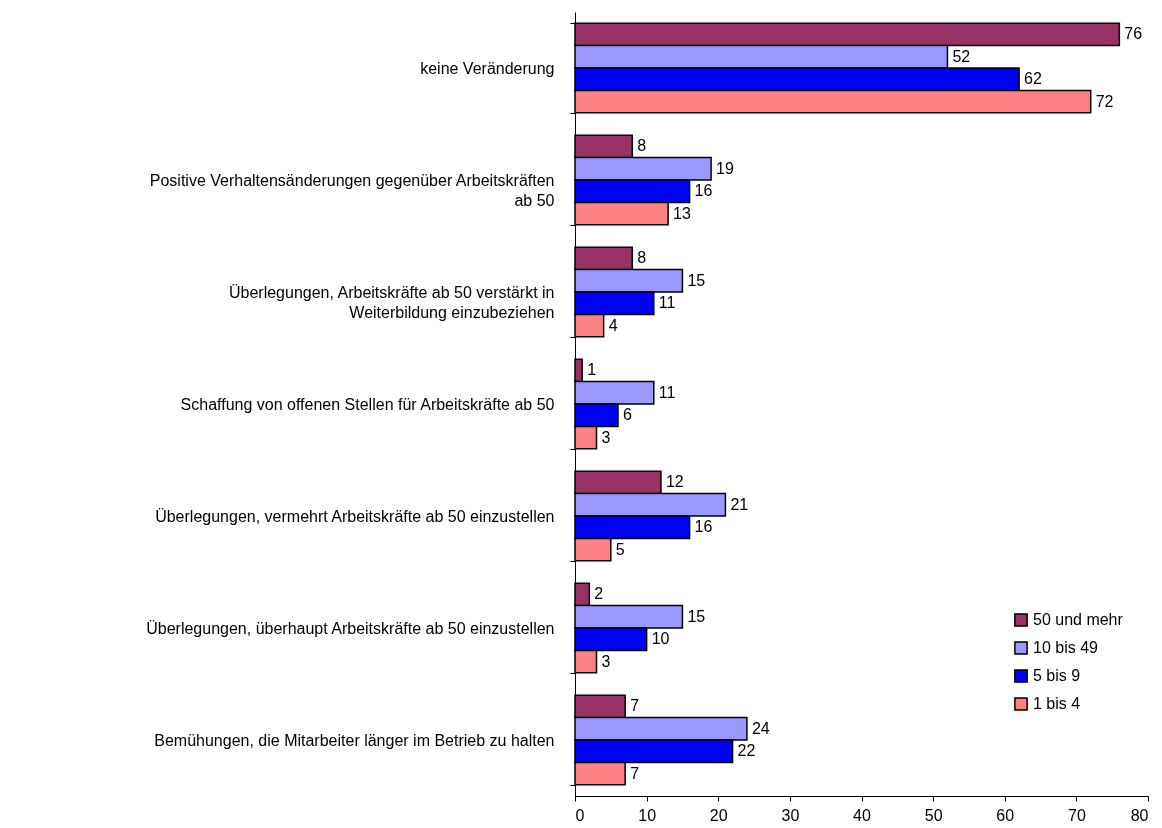 The height and width of the screenshot is (828, 1162). Describe the element at coordinates (620, 549) in the screenshot. I see `data-label: 5` at that location.